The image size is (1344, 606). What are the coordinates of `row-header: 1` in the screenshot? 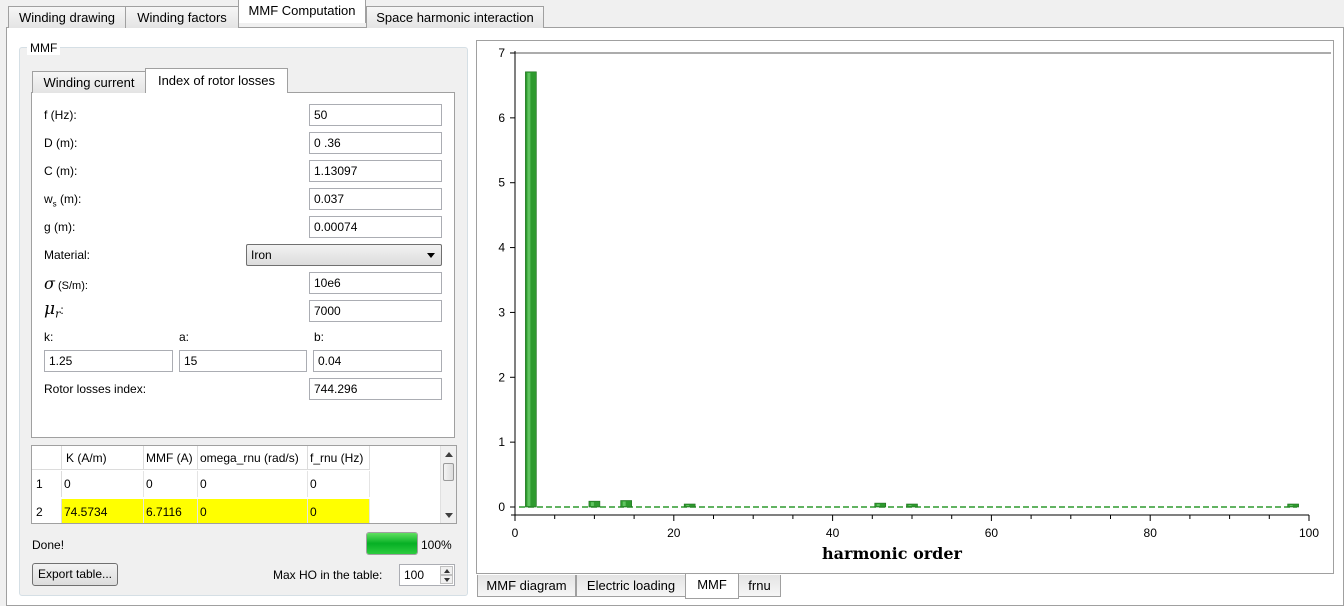 It's located at (47, 484).